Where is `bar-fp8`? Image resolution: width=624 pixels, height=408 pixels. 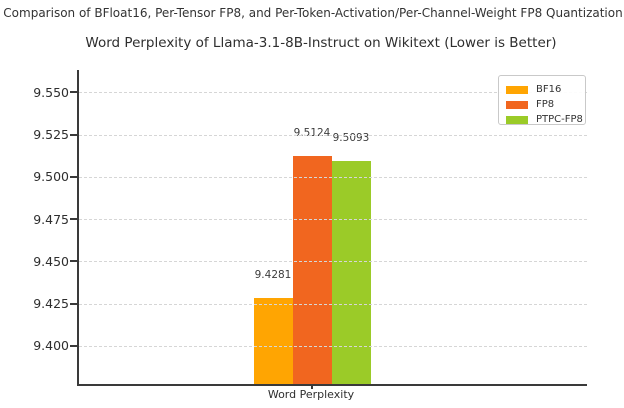
bar-fp8 is located at coordinates (312, 269).